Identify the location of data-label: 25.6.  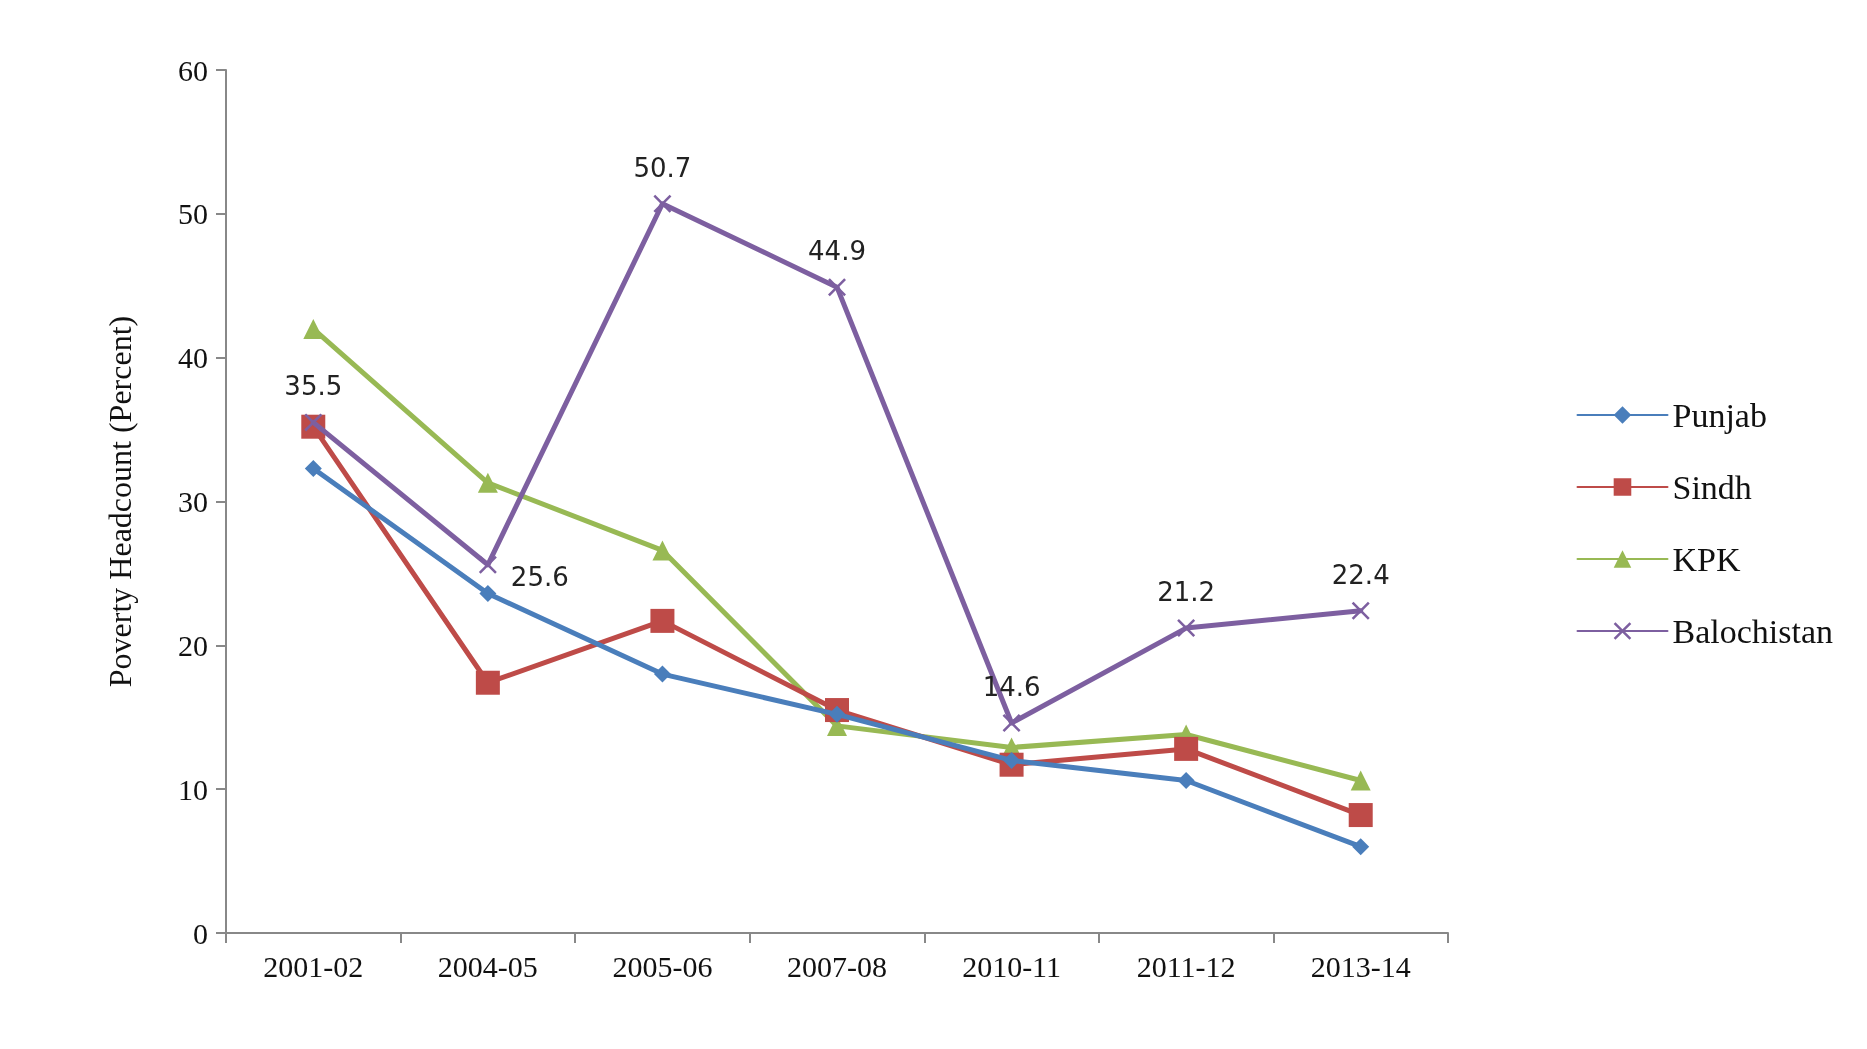
(539, 576).